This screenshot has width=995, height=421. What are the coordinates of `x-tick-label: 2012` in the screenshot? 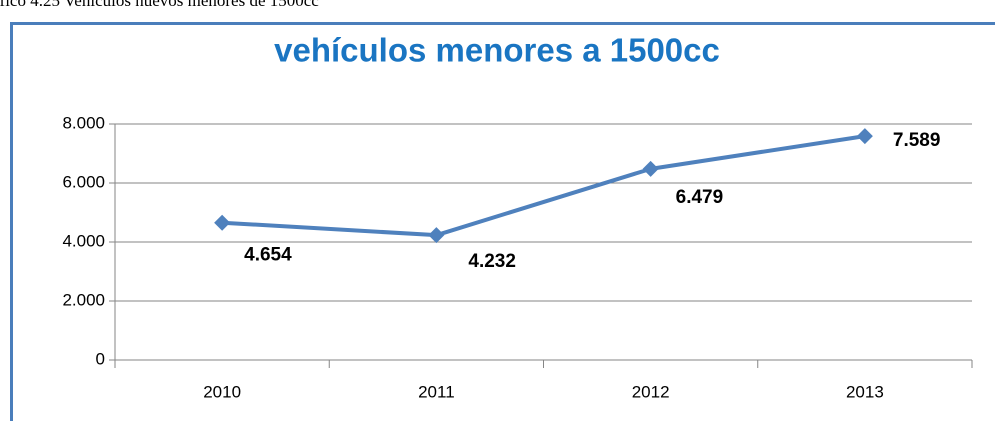 It's located at (651, 391).